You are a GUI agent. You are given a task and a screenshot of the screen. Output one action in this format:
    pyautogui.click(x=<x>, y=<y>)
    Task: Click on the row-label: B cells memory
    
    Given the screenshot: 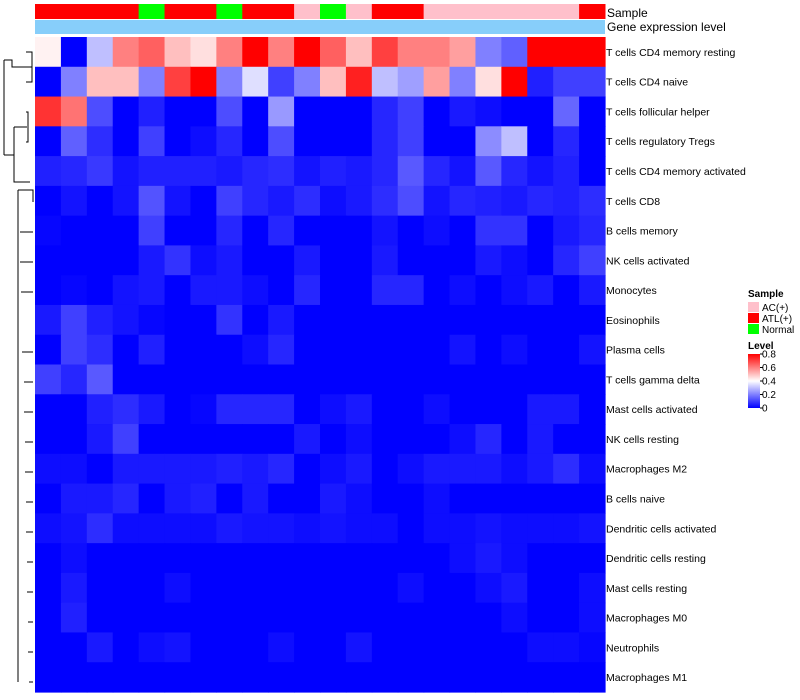 What is the action you would take?
    pyautogui.click(x=642, y=232)
    